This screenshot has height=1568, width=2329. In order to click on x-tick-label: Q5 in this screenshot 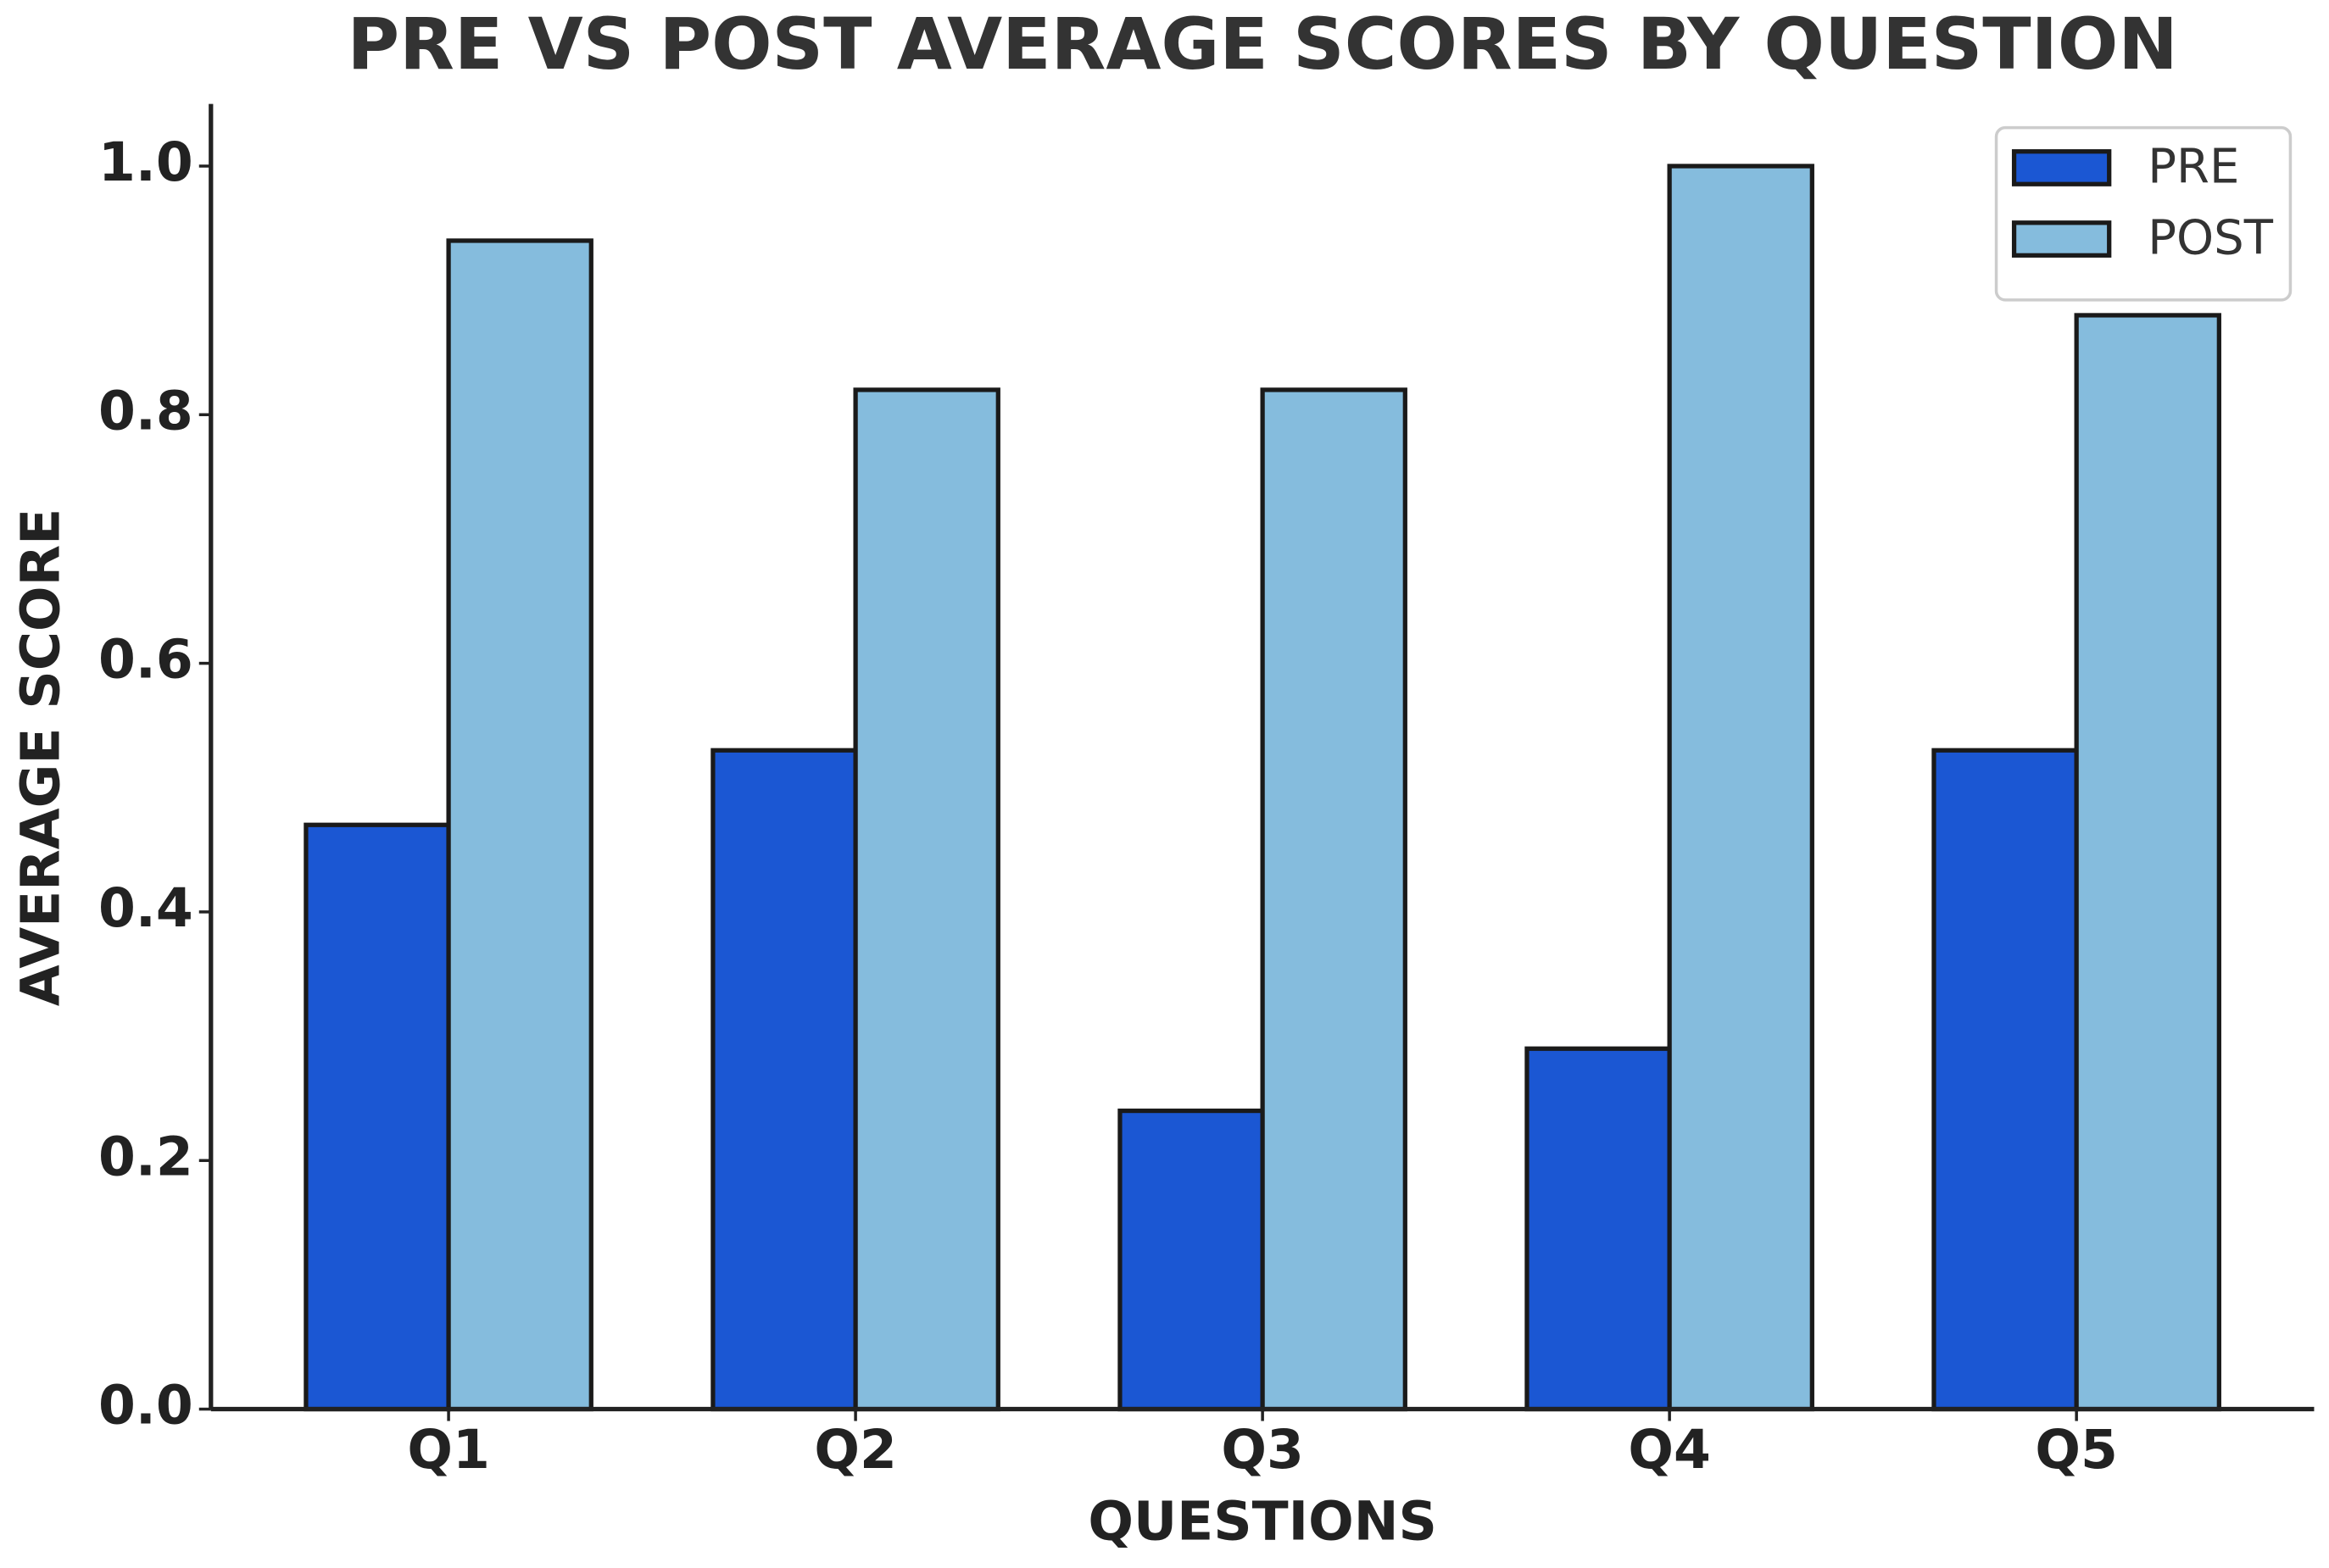, I will do `click(2076, 1449)`.